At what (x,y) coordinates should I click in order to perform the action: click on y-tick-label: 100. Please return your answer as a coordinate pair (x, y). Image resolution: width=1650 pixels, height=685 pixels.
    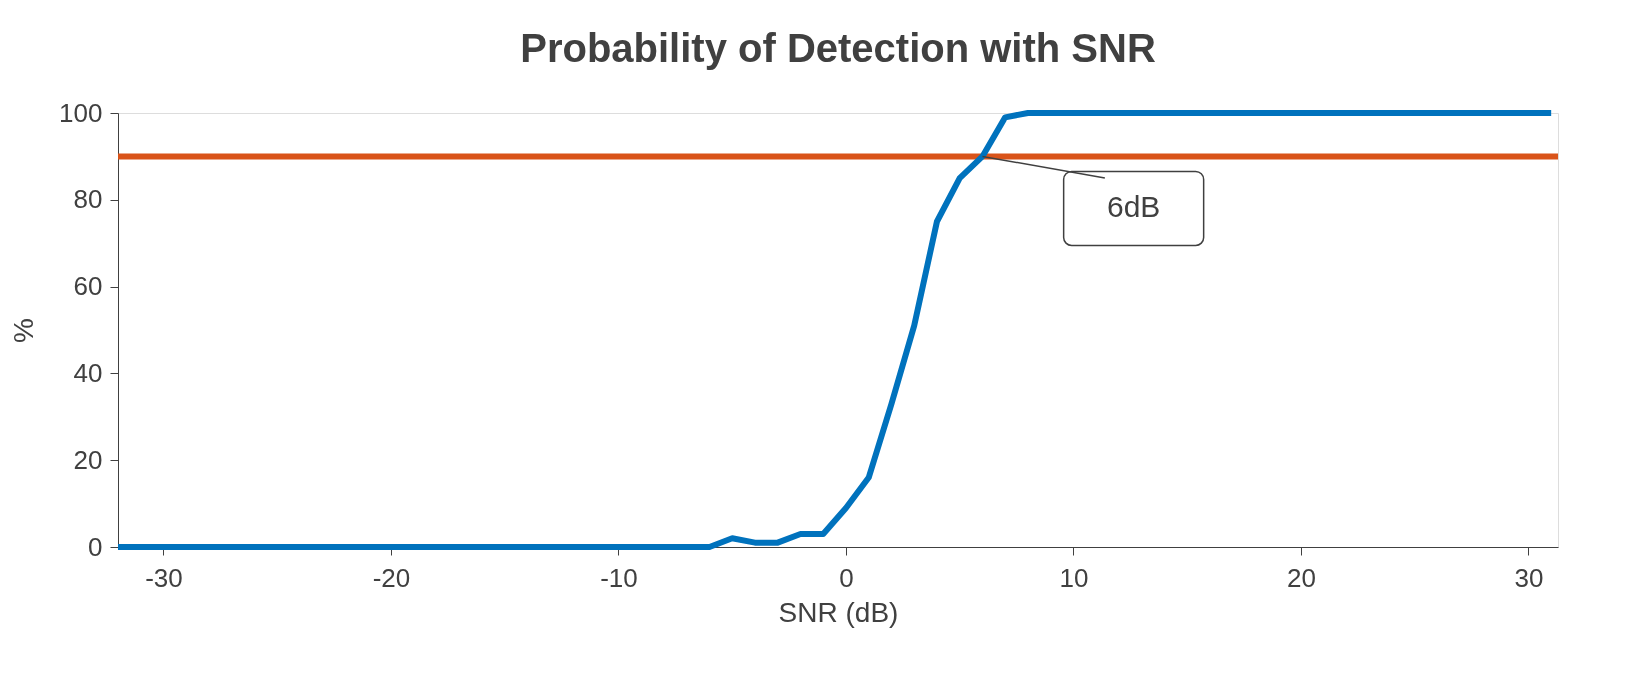
    Looking at the image, I should click on (81, 112).